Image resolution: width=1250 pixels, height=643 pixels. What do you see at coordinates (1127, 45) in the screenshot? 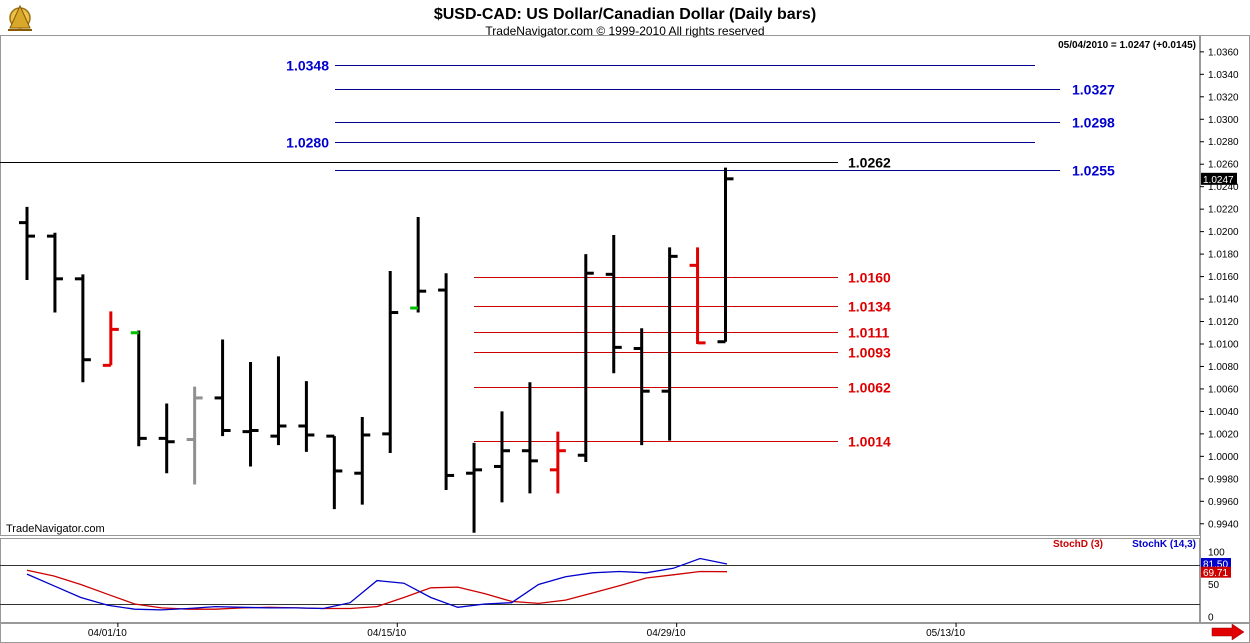
I see `quote-readout: 05/04/2010 = 1.0247 (+0.0145)` at bounding box center [1127, 45].